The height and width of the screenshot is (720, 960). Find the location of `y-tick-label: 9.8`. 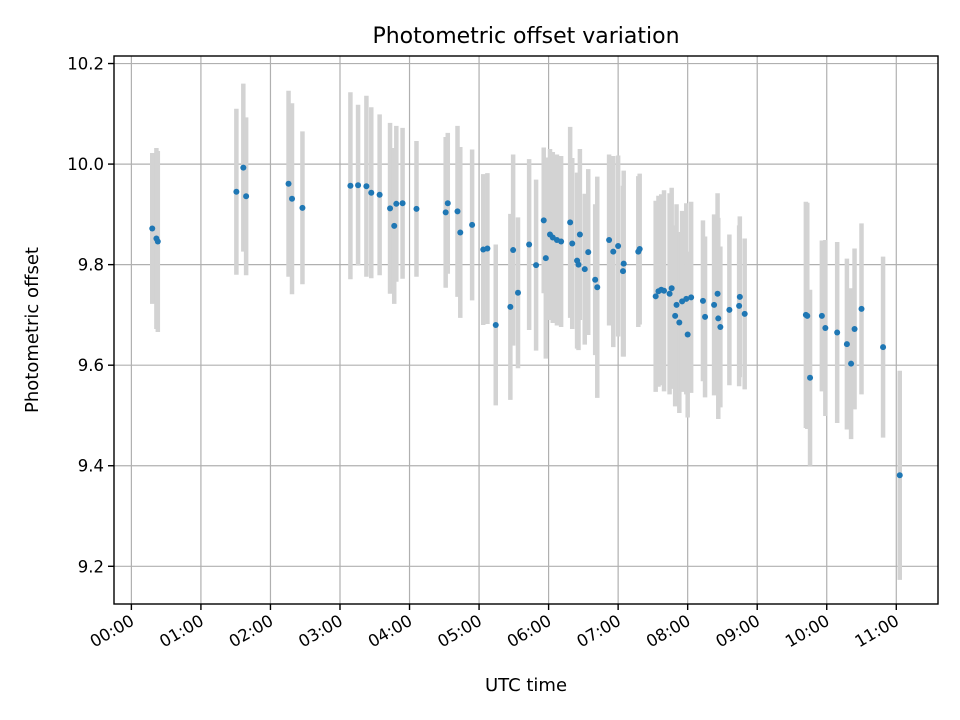

y-tick-label: 9.8 is located at coordinates (91, 265).